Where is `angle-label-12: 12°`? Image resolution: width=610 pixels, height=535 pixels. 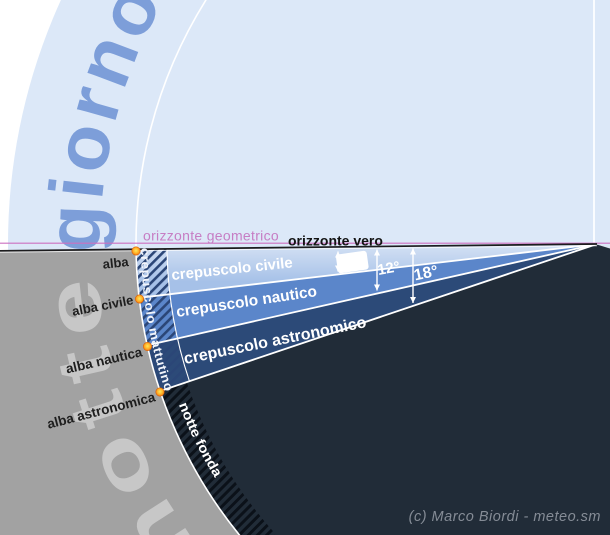 angle-label-12: 12° is located at coordinates (388, 268).